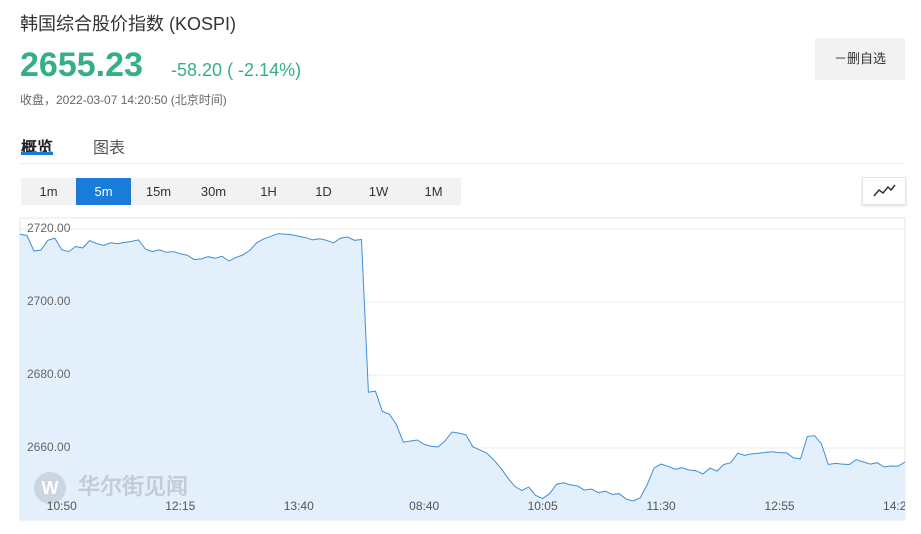 The image size is (921, 534). Describe the element at coordinates (299, 506) in the screenshot. I see `x-tick-label: 13:40` at that location.